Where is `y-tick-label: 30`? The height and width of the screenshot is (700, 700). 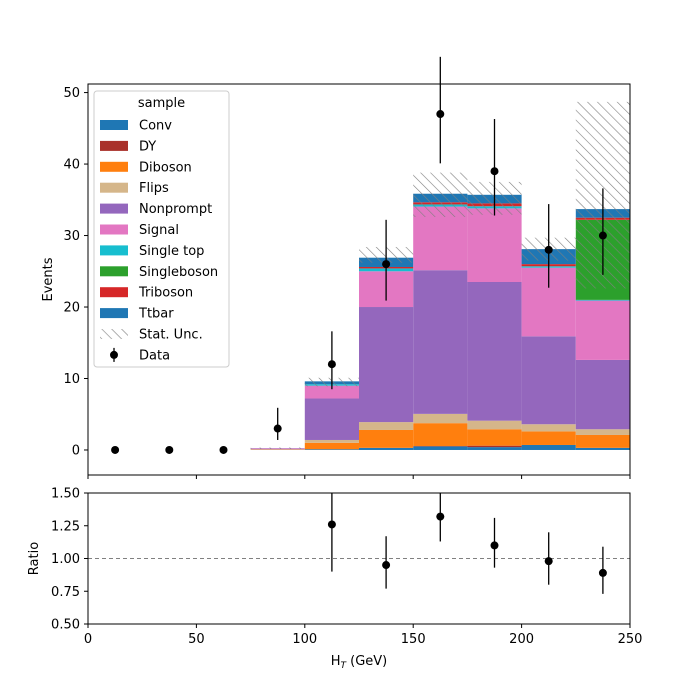
y-tick-label: 30 is located at coordinates (71, 236).